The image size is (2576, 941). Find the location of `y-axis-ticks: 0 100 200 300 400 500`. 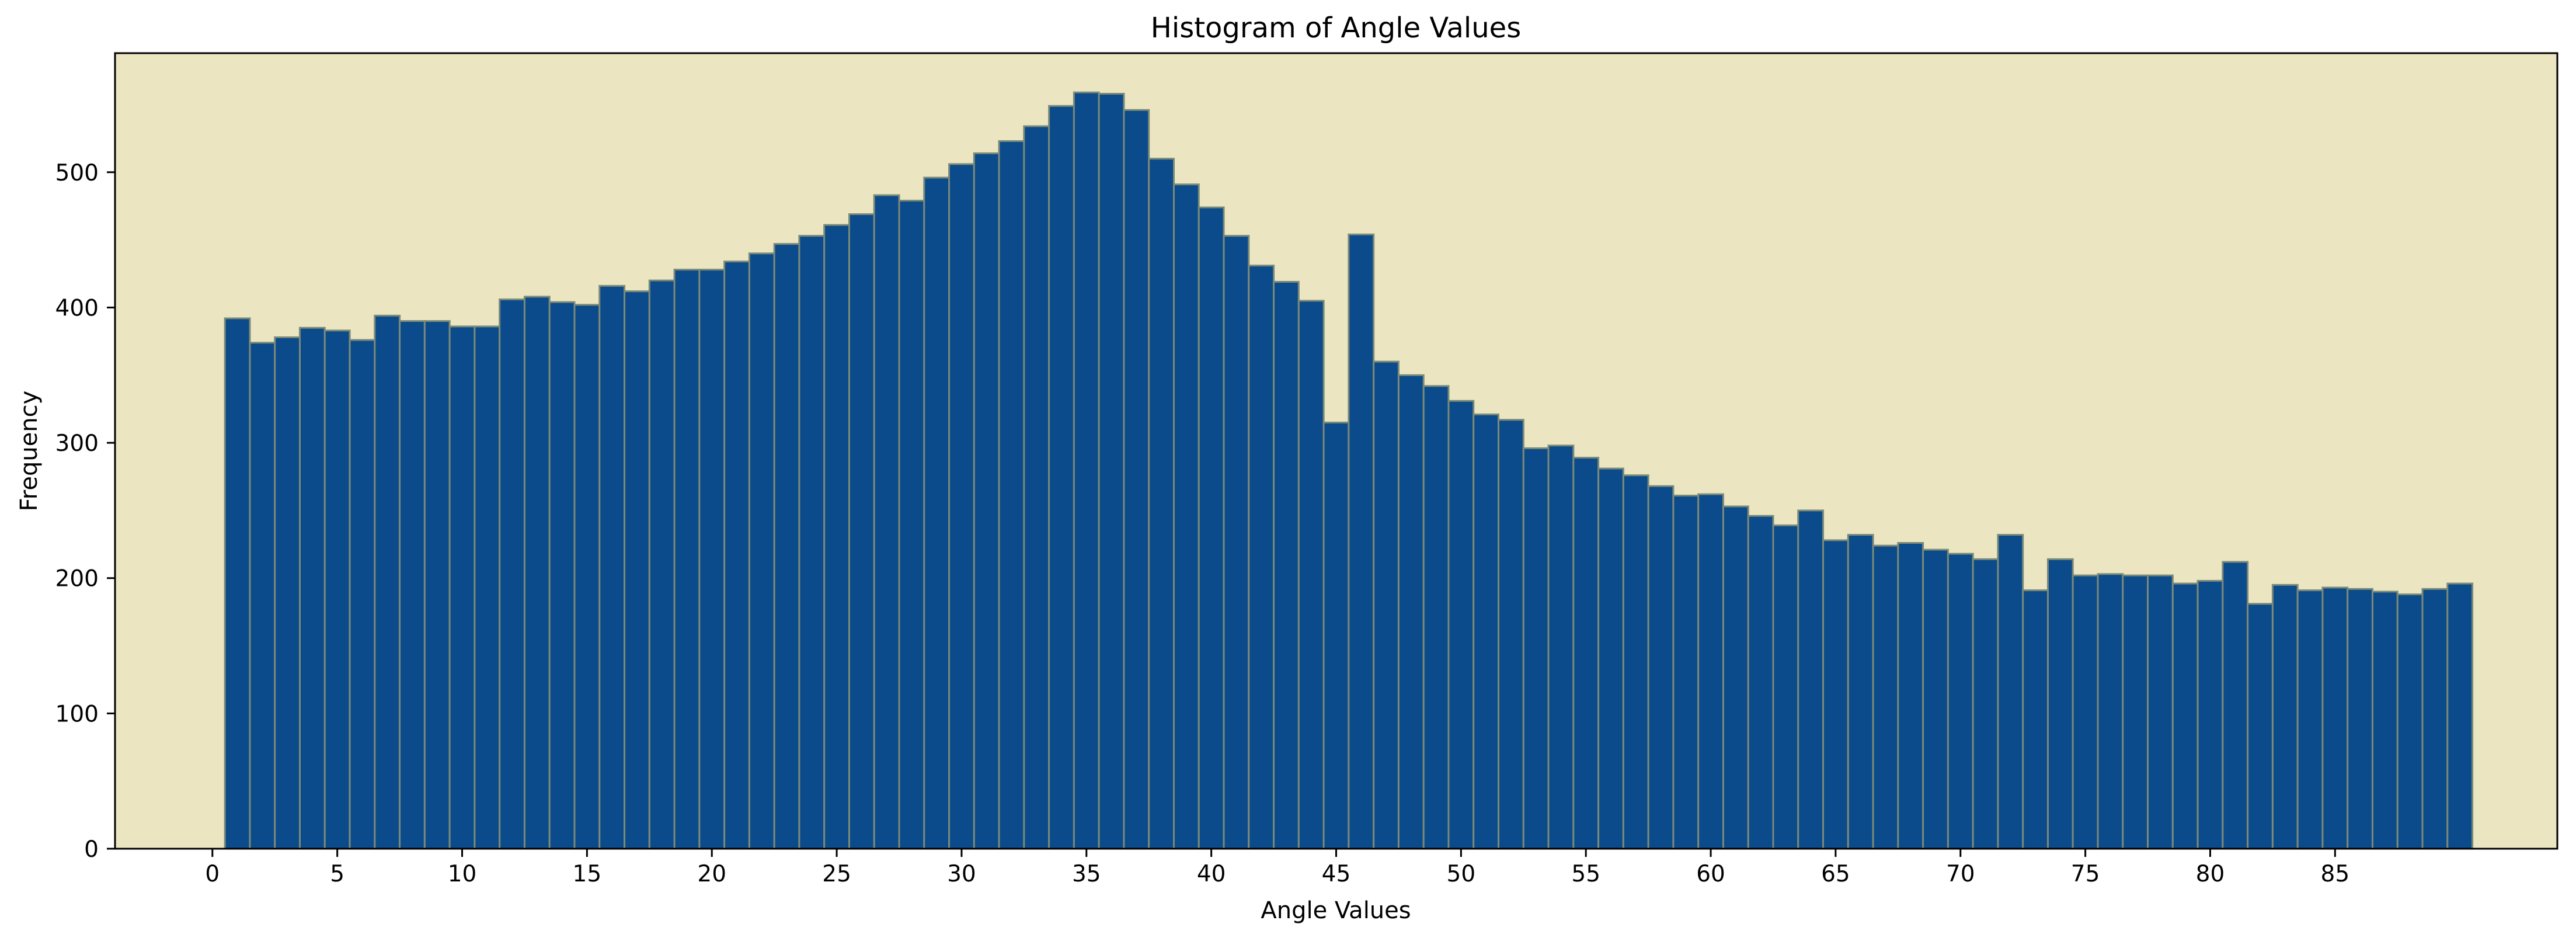

y-axis-ticks: 0 100 200 300 400 500 is located at coordinates (85, 511).